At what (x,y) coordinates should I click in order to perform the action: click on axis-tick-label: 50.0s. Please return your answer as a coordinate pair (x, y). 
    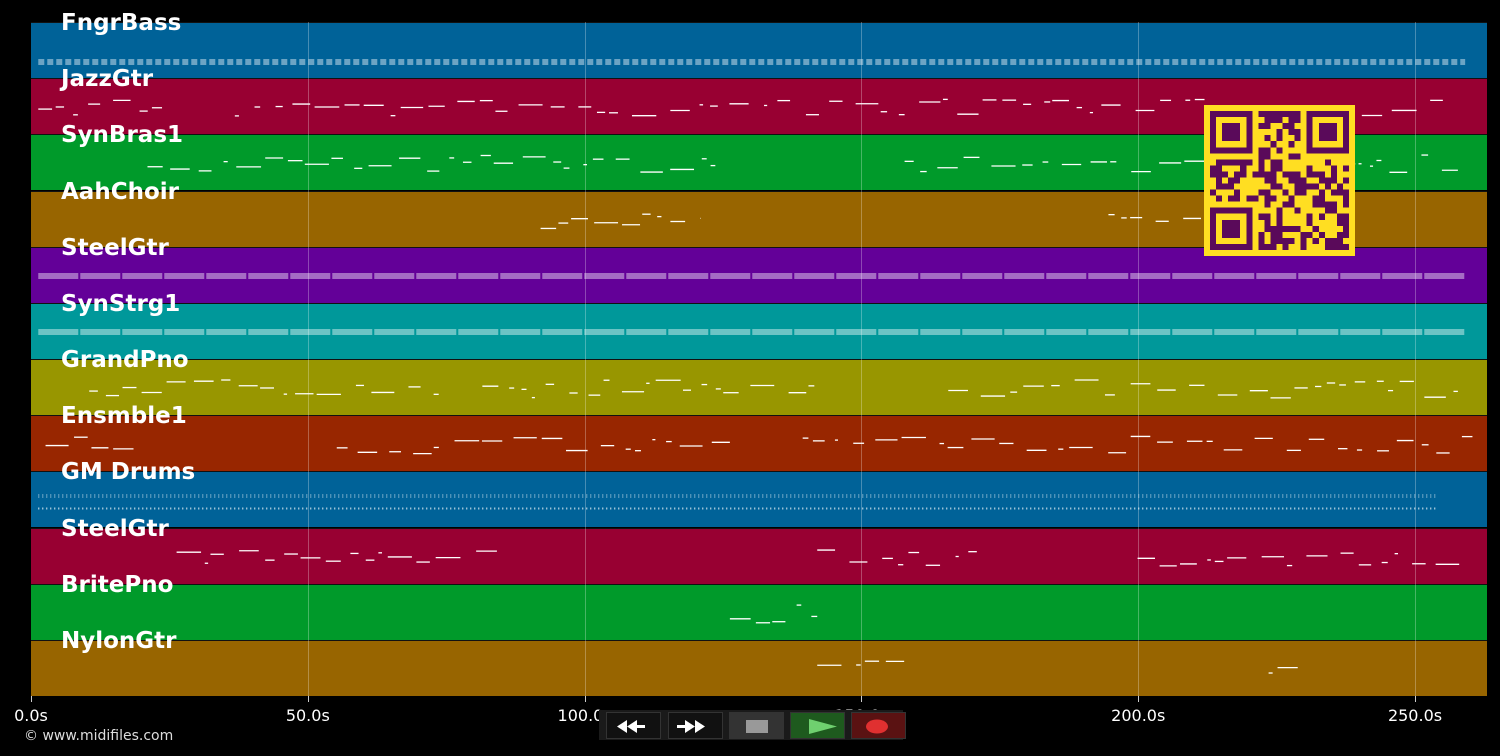
    Looking at the image, I should click on (307, 715).